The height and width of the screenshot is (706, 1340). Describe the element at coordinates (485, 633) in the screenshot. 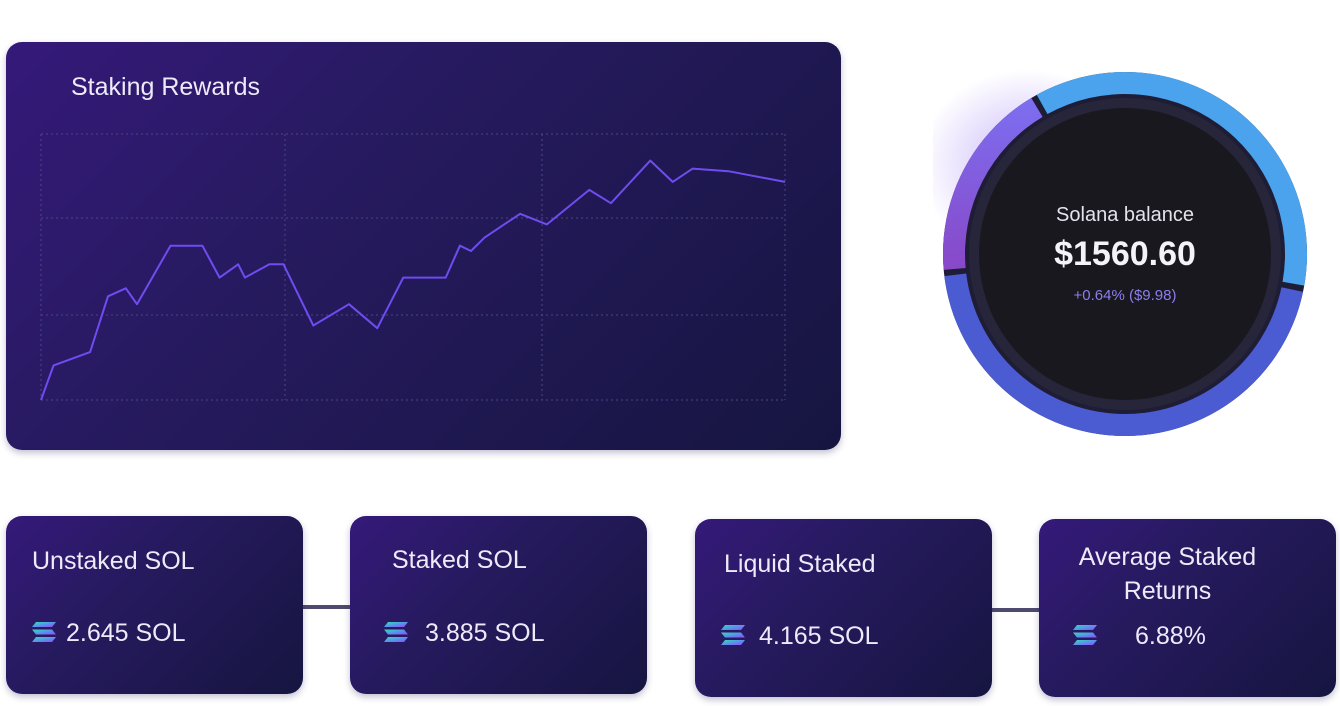

I see `stat-value: 3.885 SOL` at that location.